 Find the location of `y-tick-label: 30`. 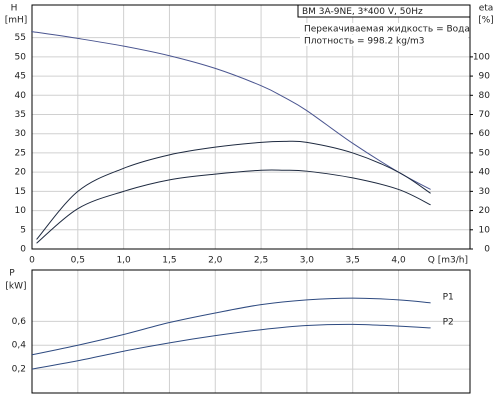

y-tick-label: 30 is located at coordinates (21, 134).